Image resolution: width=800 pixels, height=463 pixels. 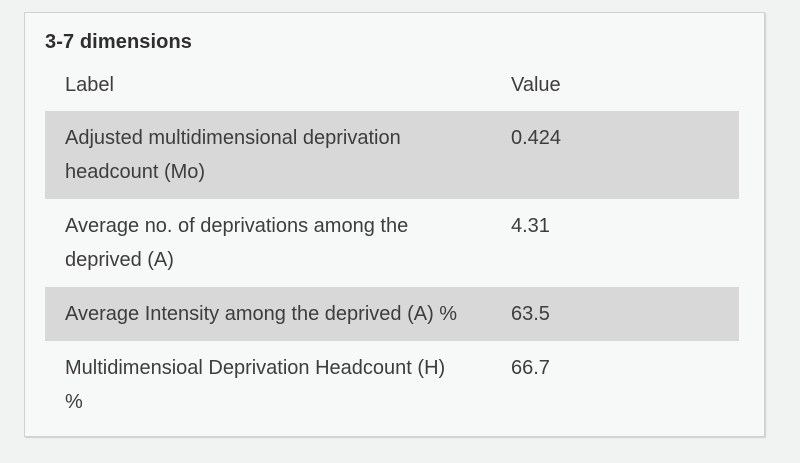 I want to click on row-value: 4.31, so click(x=530, y=226).